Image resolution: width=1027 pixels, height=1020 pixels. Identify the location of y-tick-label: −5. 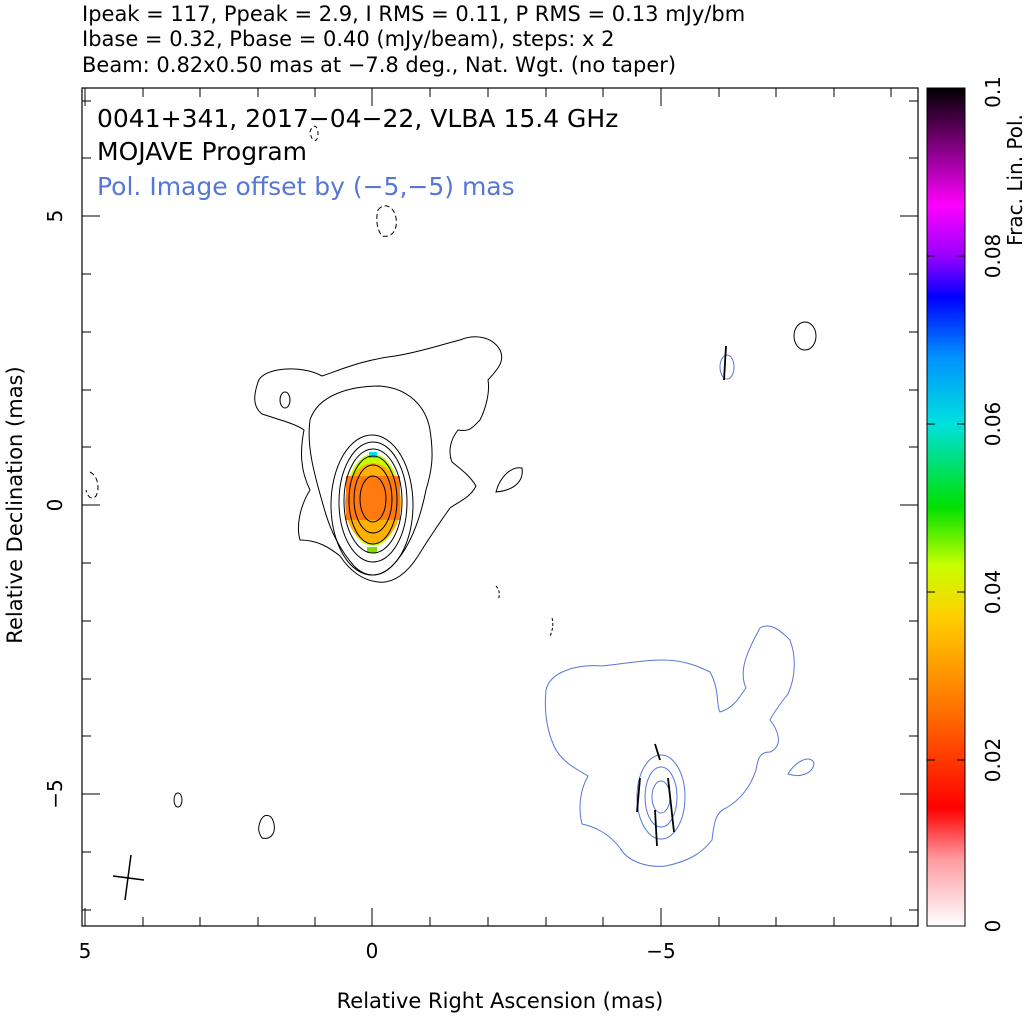
(55, 793).